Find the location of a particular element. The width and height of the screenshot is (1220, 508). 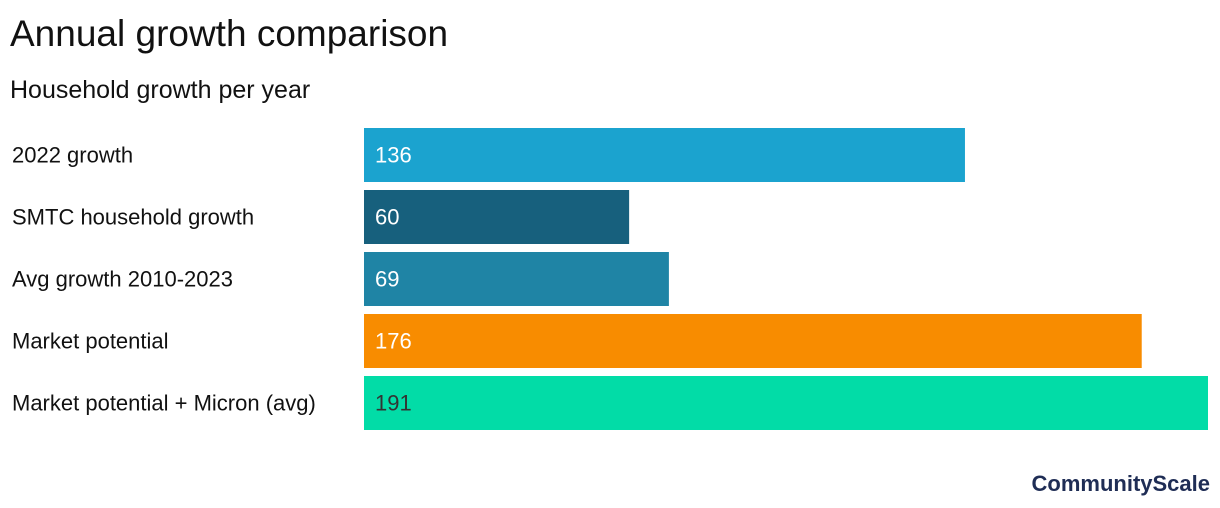

value-label: 176 is located at coordinates (393, 341).